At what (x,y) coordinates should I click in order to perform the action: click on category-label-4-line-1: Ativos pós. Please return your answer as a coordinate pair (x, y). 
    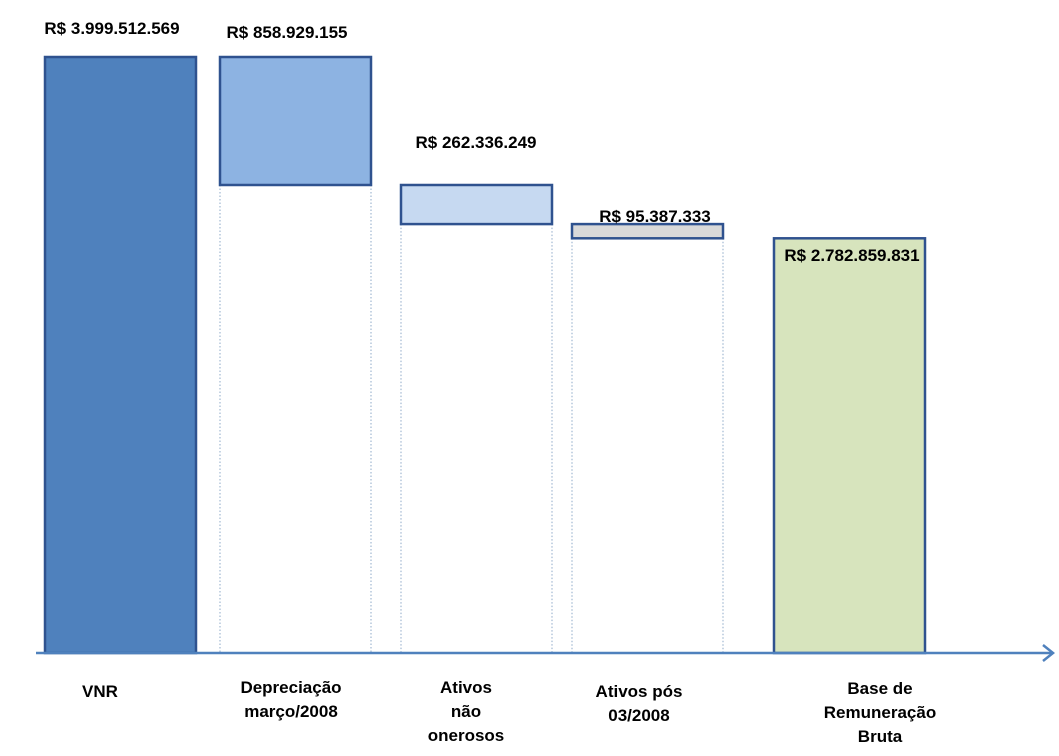
    Looking at the image, I should click on (639, 691).